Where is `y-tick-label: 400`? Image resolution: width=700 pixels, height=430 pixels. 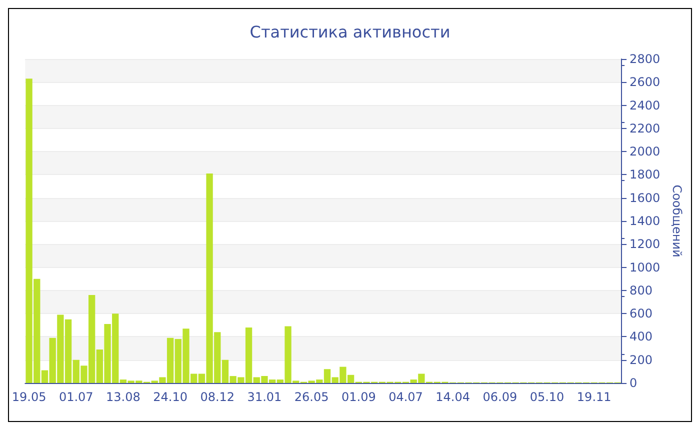
y-tick-label: 400 is located at coordinates (641, 337).